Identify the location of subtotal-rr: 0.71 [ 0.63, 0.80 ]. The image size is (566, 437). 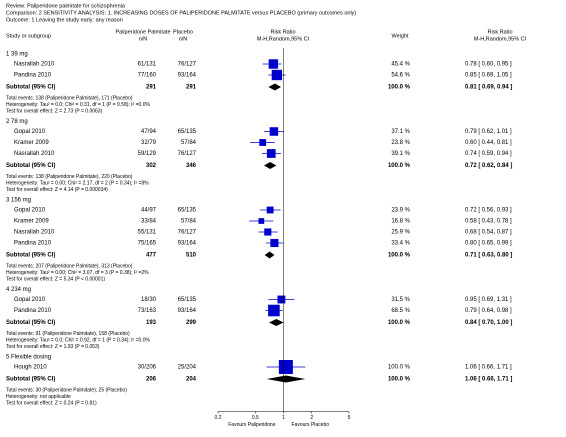
(488, 256).